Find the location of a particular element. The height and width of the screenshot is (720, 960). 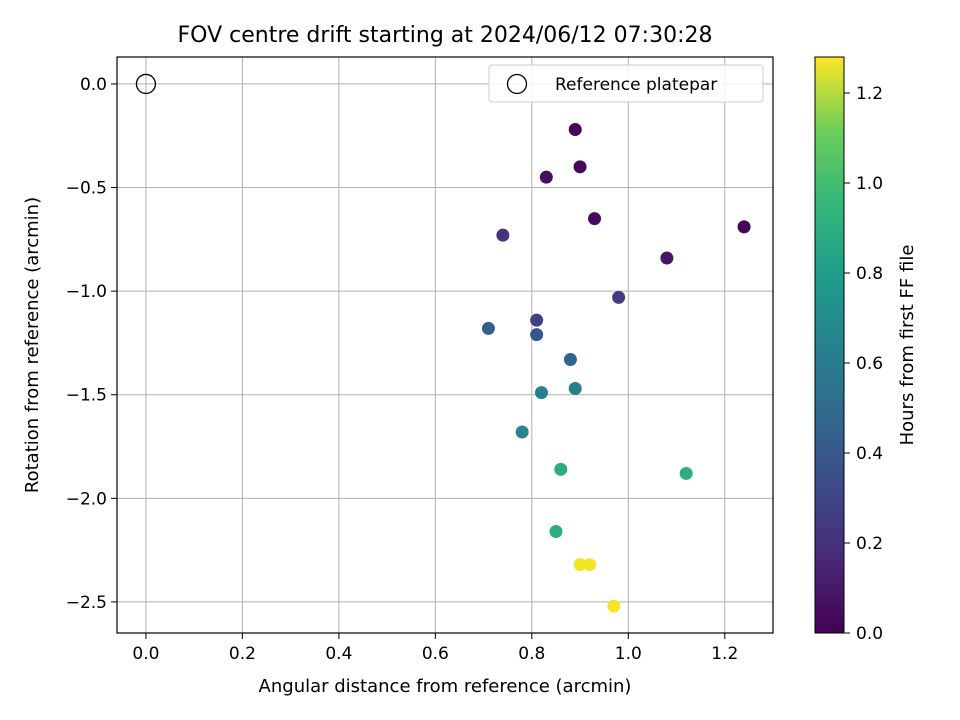

legend: Reference platepar is located at coordinates (626, 83).